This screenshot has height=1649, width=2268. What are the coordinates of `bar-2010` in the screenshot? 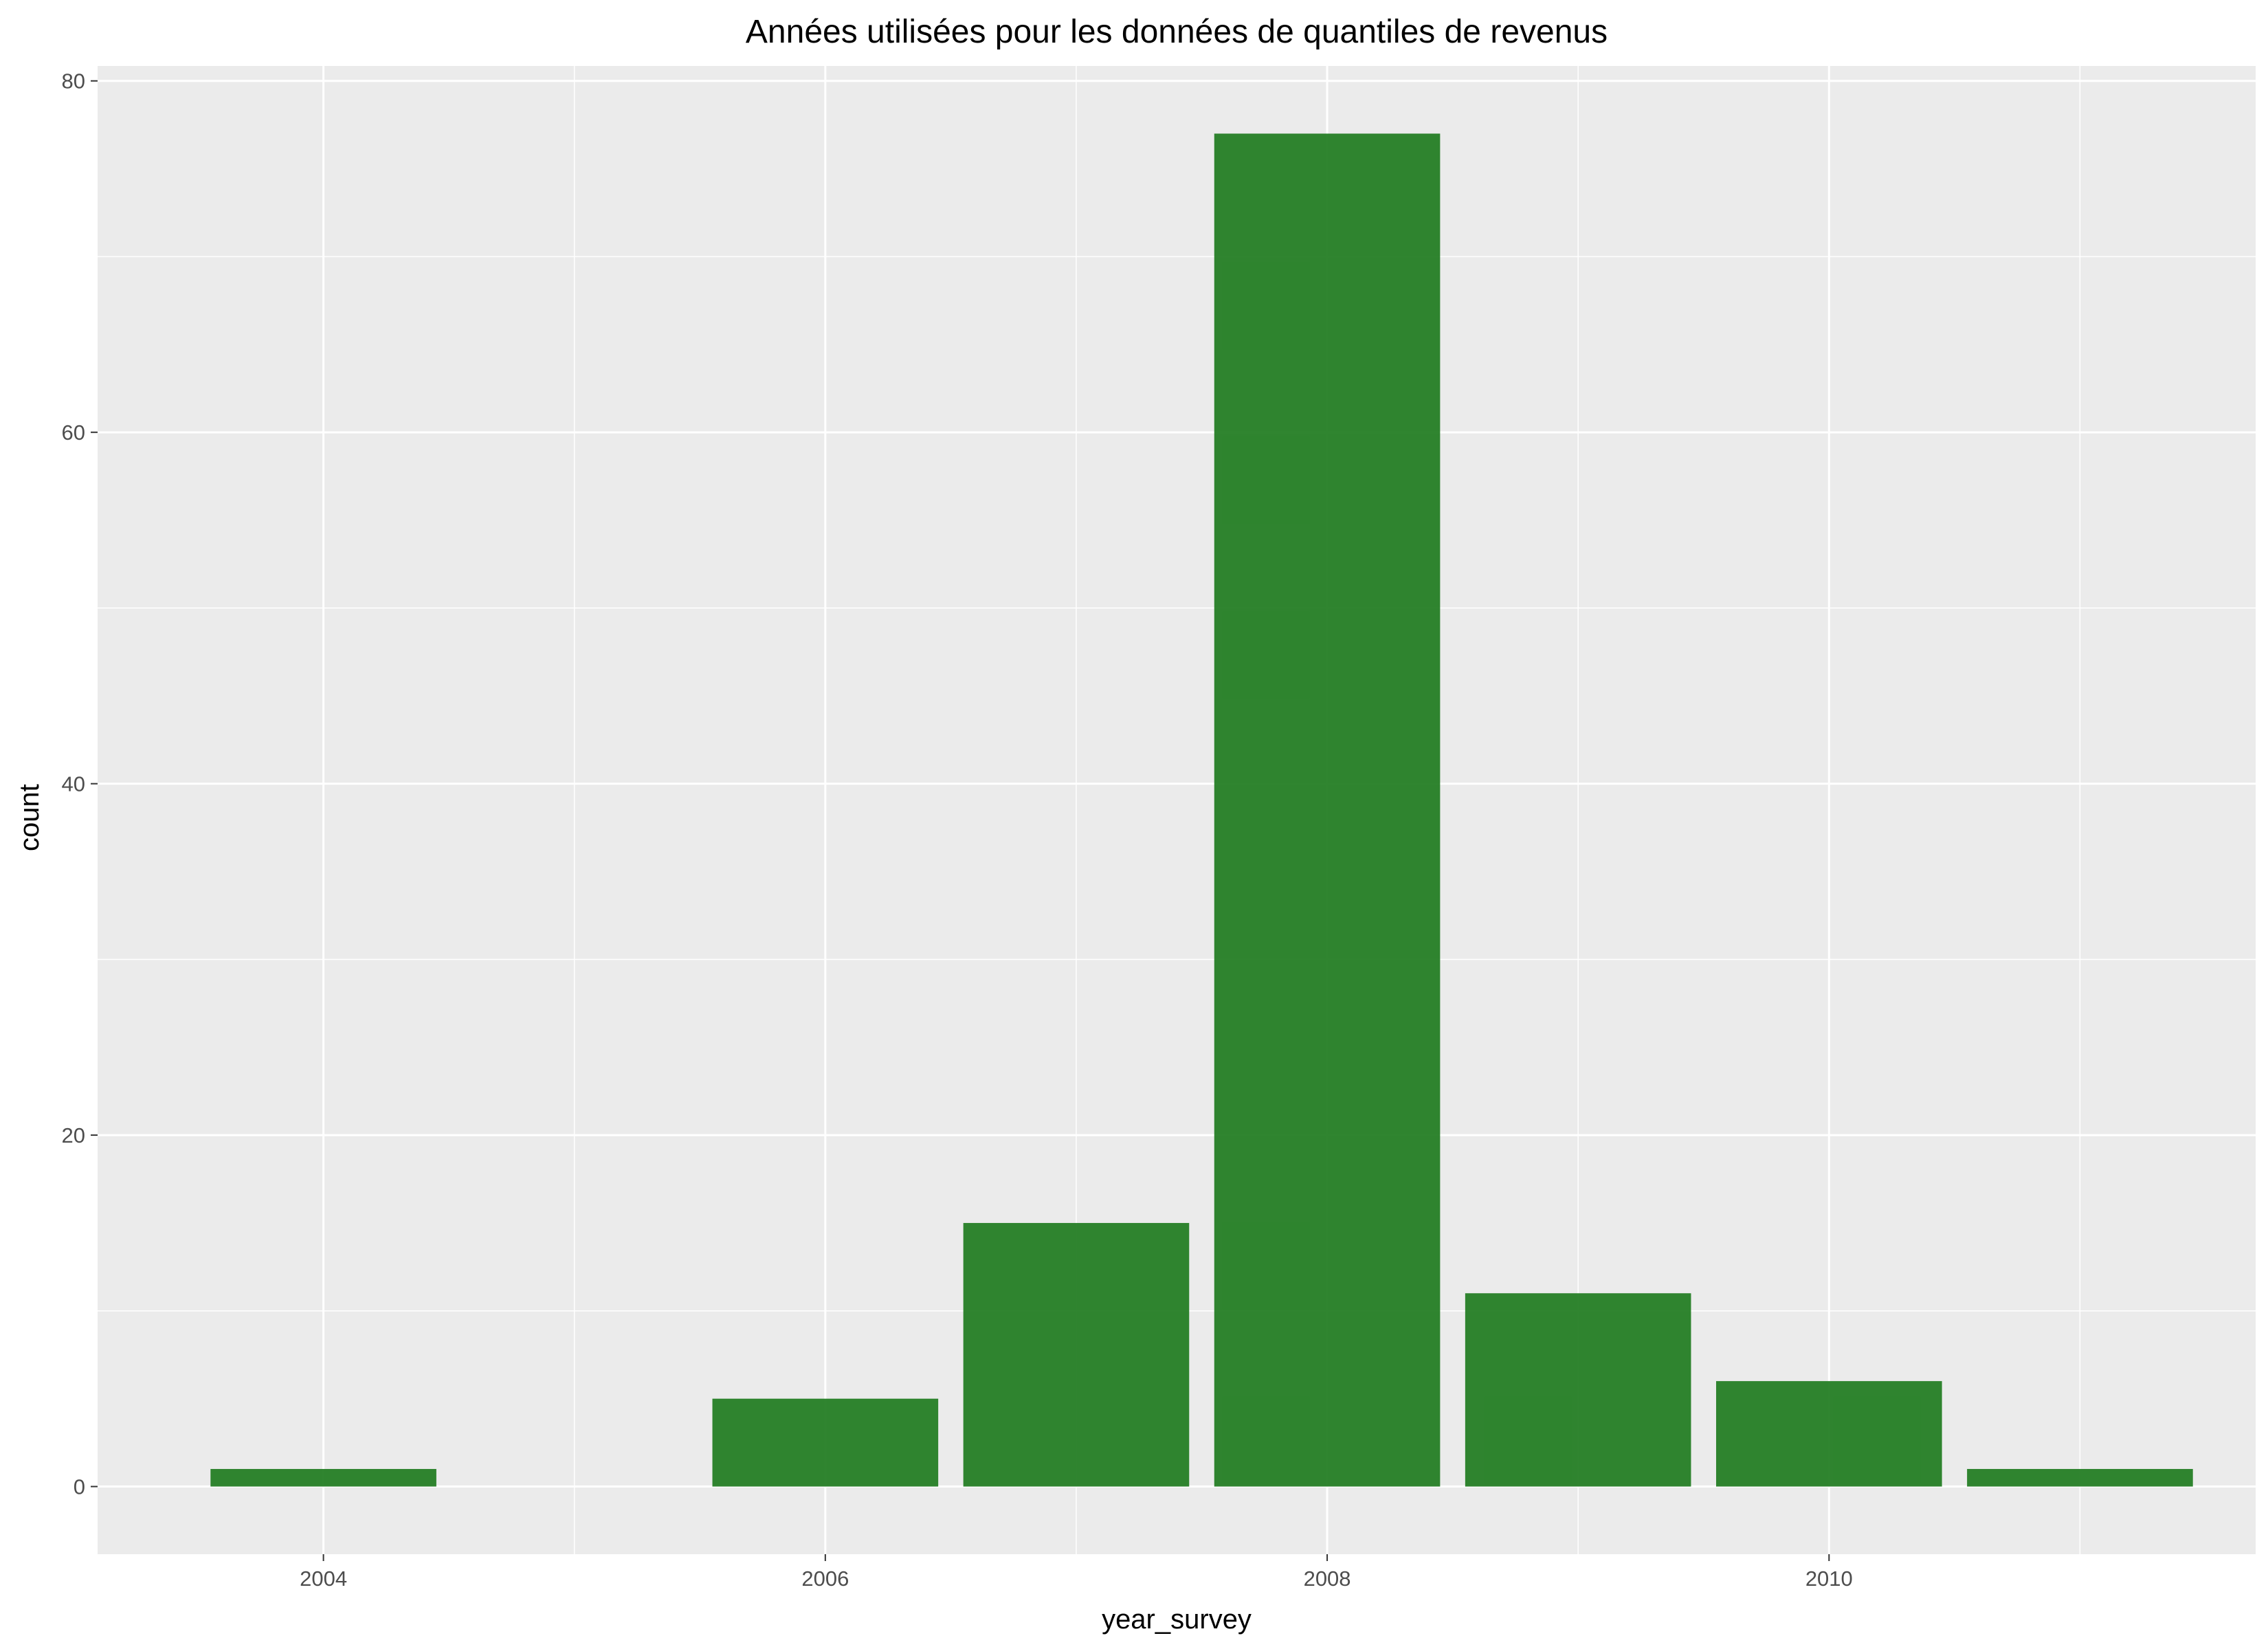 It's located at (1829, 1434).